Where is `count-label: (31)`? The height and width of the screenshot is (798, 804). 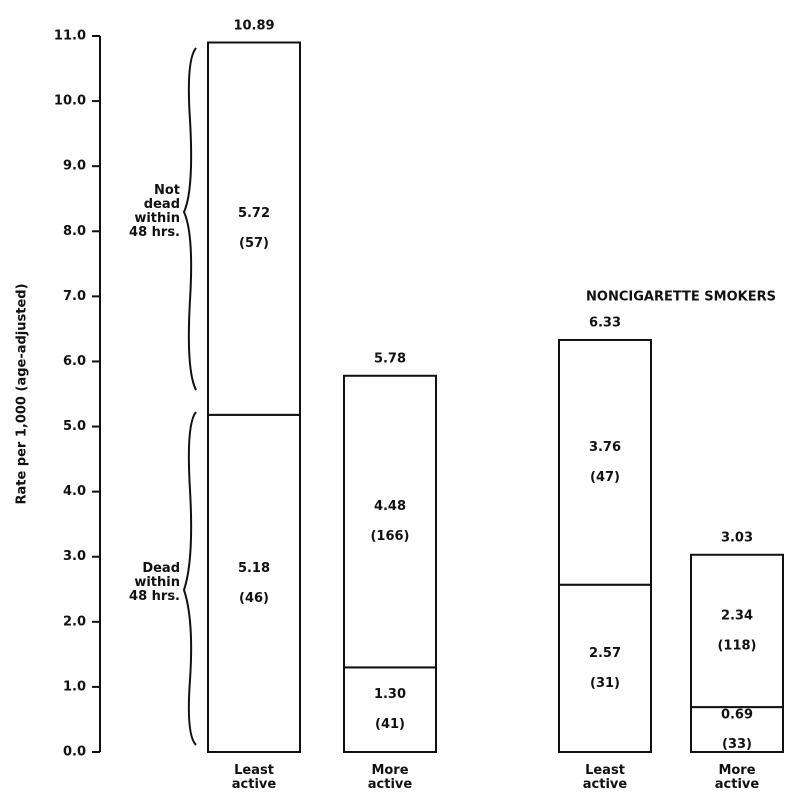
count-label: (31) is located at coordinates (605, 683).